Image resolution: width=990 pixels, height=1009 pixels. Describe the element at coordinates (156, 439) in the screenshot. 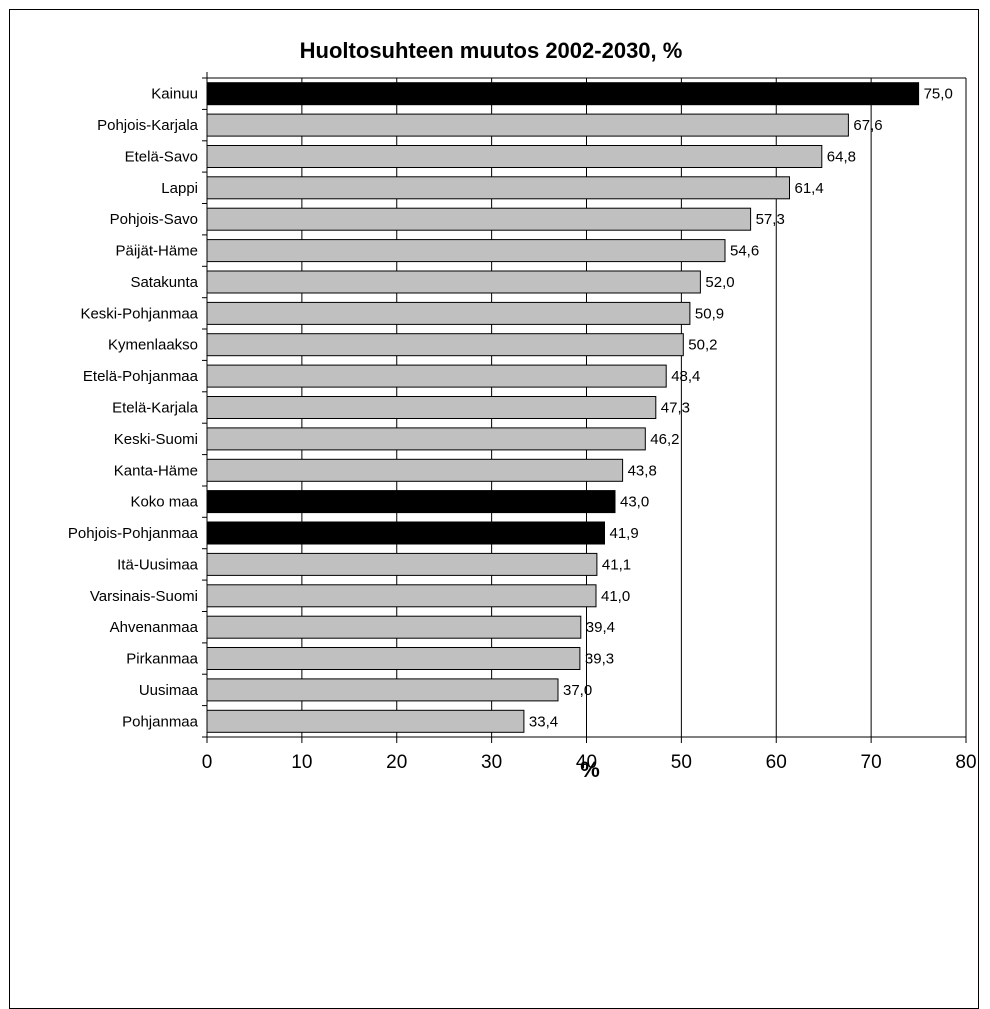

I see `category-label: Keski-Suomi` at that location.